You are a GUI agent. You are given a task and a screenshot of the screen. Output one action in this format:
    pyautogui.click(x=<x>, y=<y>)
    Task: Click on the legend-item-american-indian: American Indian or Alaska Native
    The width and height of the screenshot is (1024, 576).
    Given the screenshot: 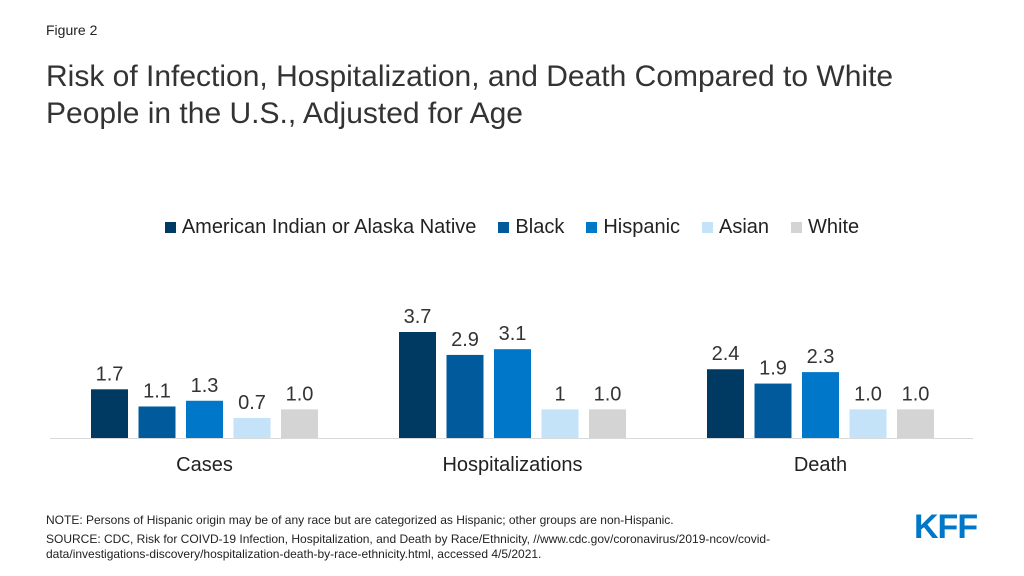 What is the action you would take?
    pyautogui.click(x=320, y=227)
    